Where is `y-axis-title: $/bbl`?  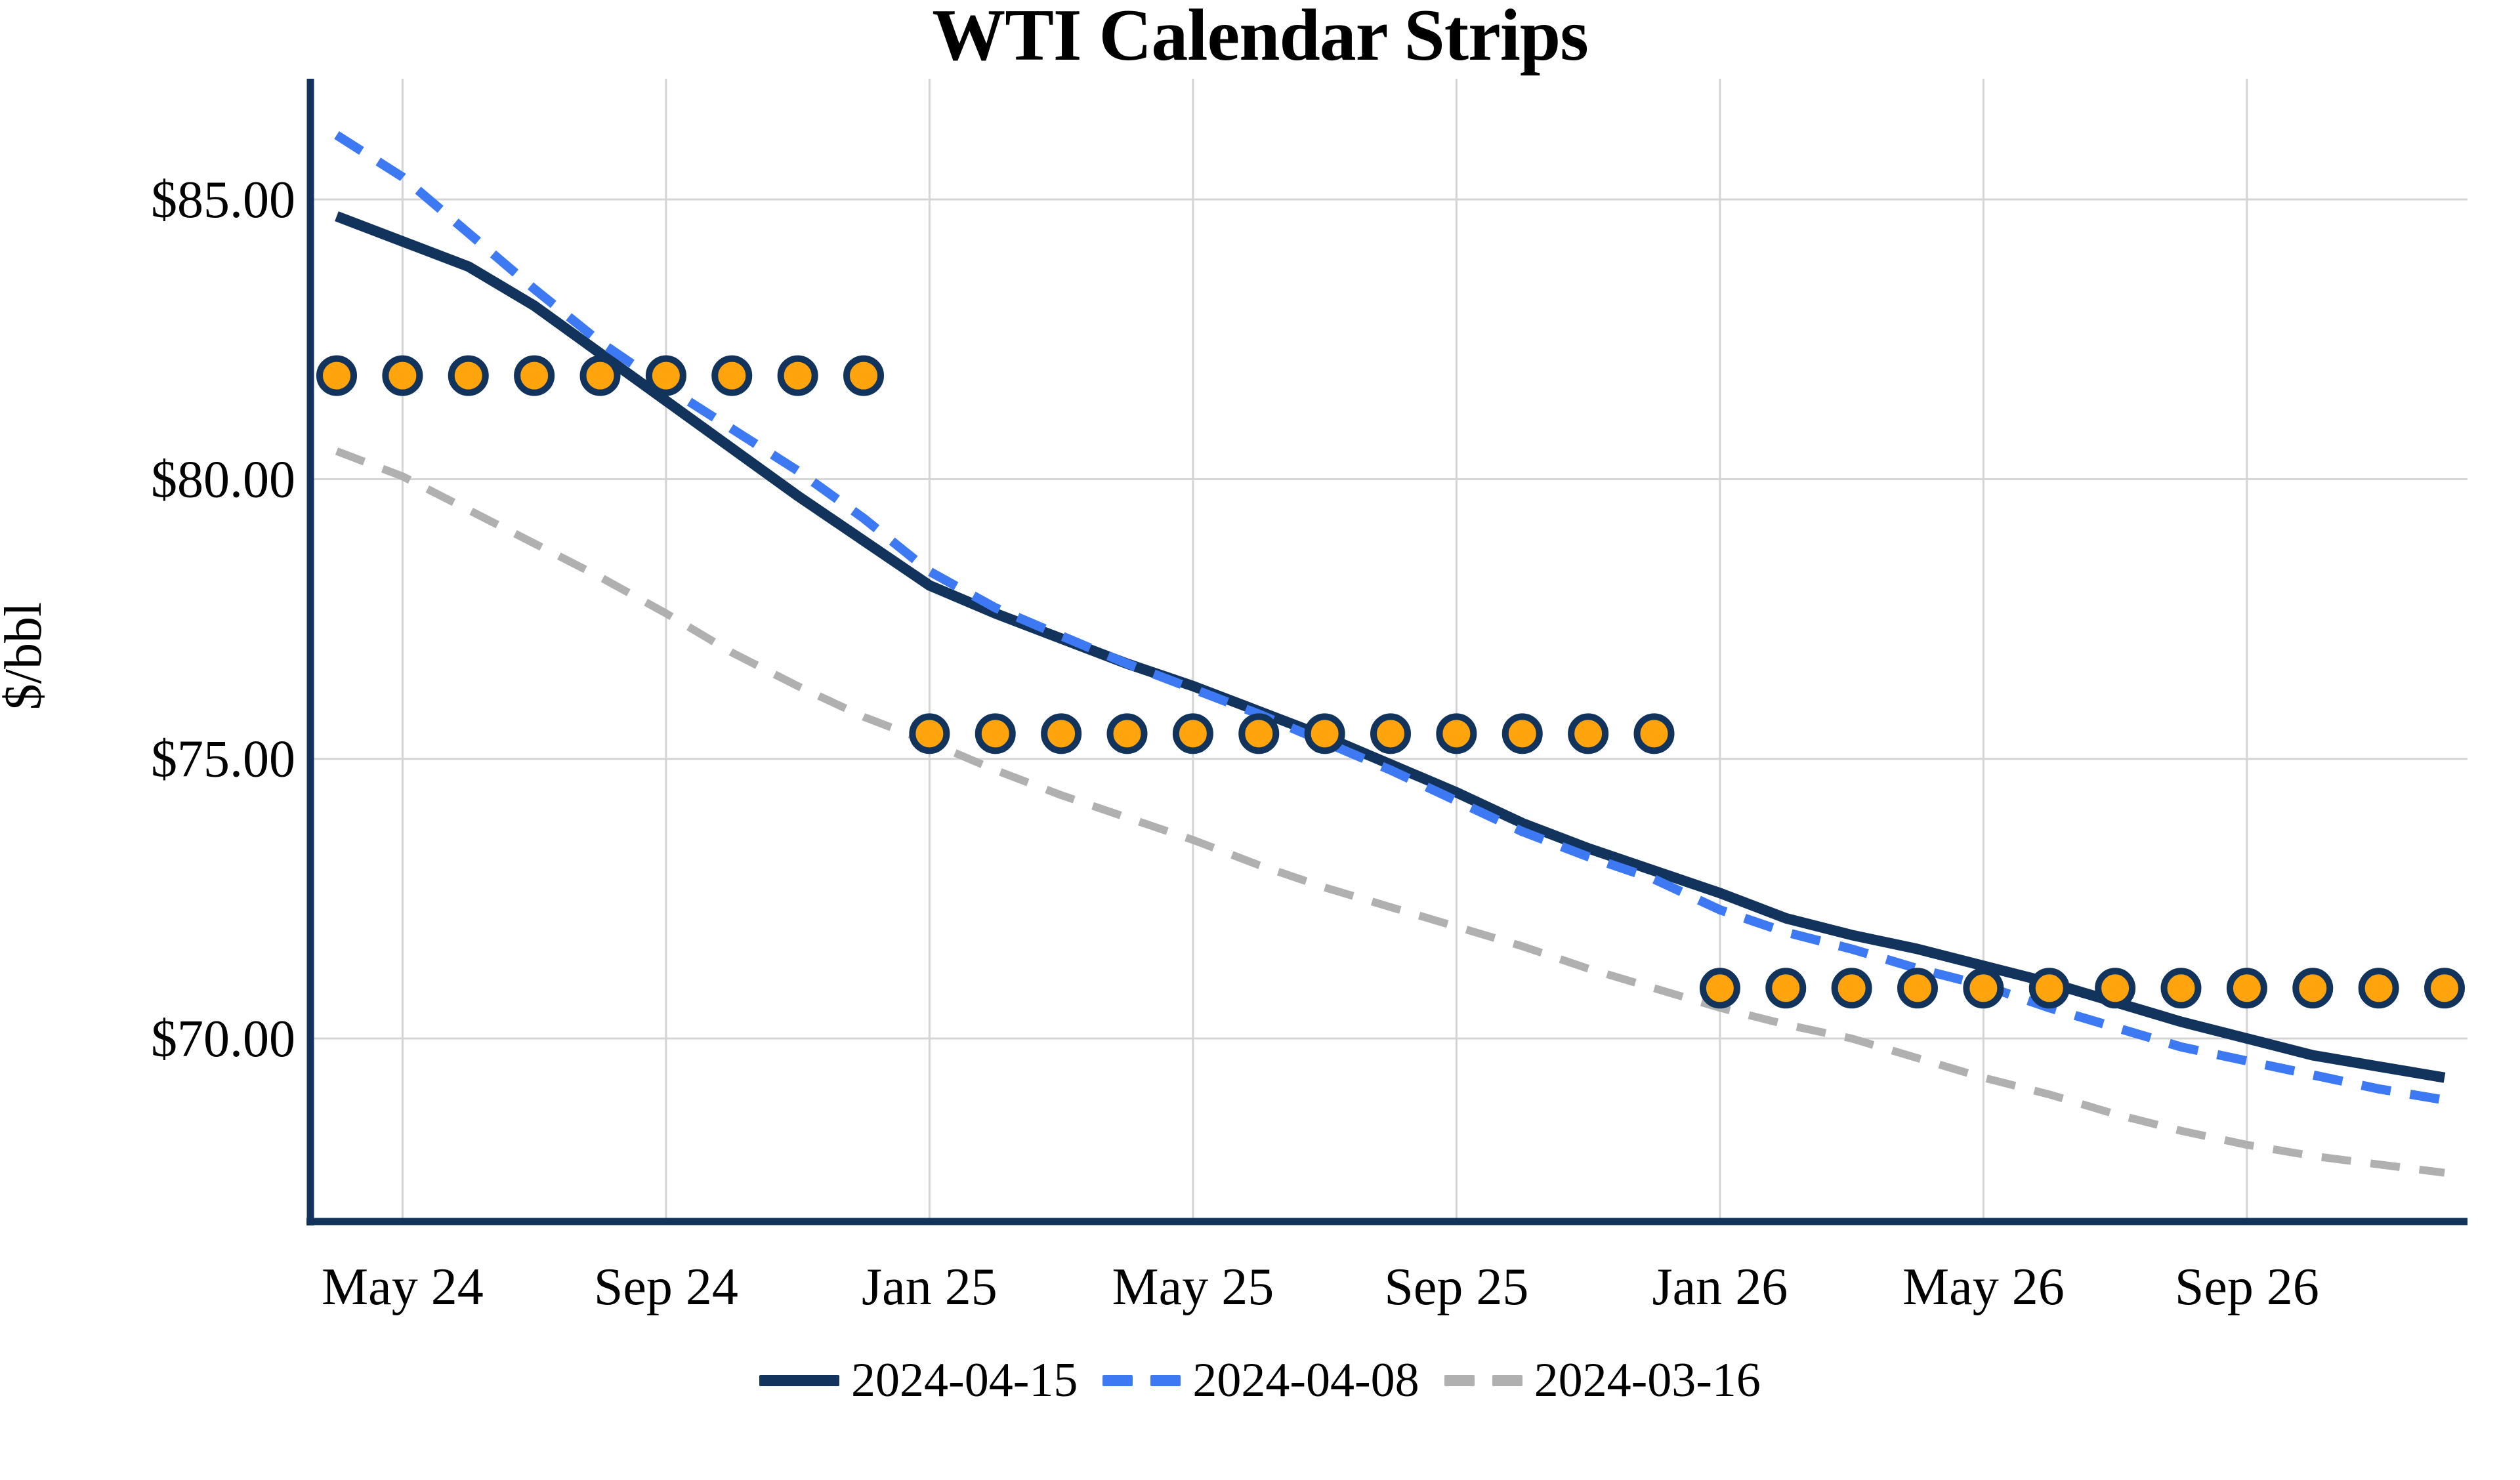 y-axis-title: $/bbl is located at coordinates (26, 656).